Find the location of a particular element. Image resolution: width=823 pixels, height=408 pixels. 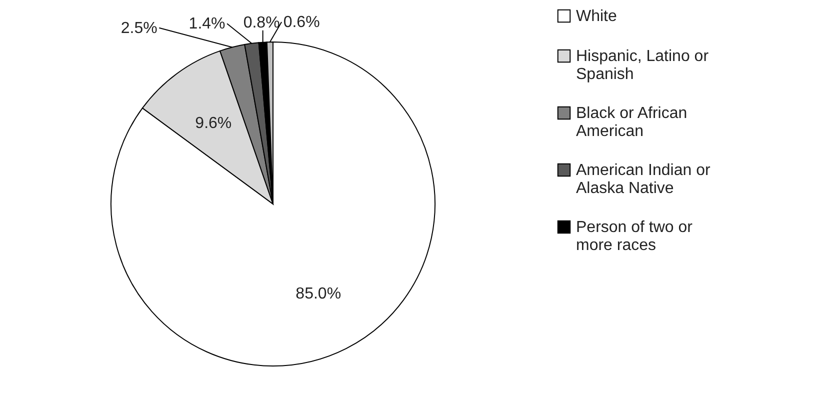

data-label: 0.6% is located at coordinates (301, 23).